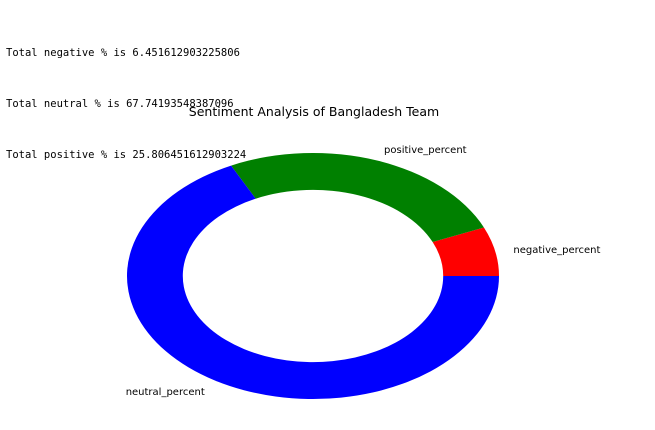 This screenshot has width=655, height=430. Describe the element at coordinates (314, 111) in the screenshot. I see `chart-title: Sentiment Analysis of Bangladesh Team` at that location.